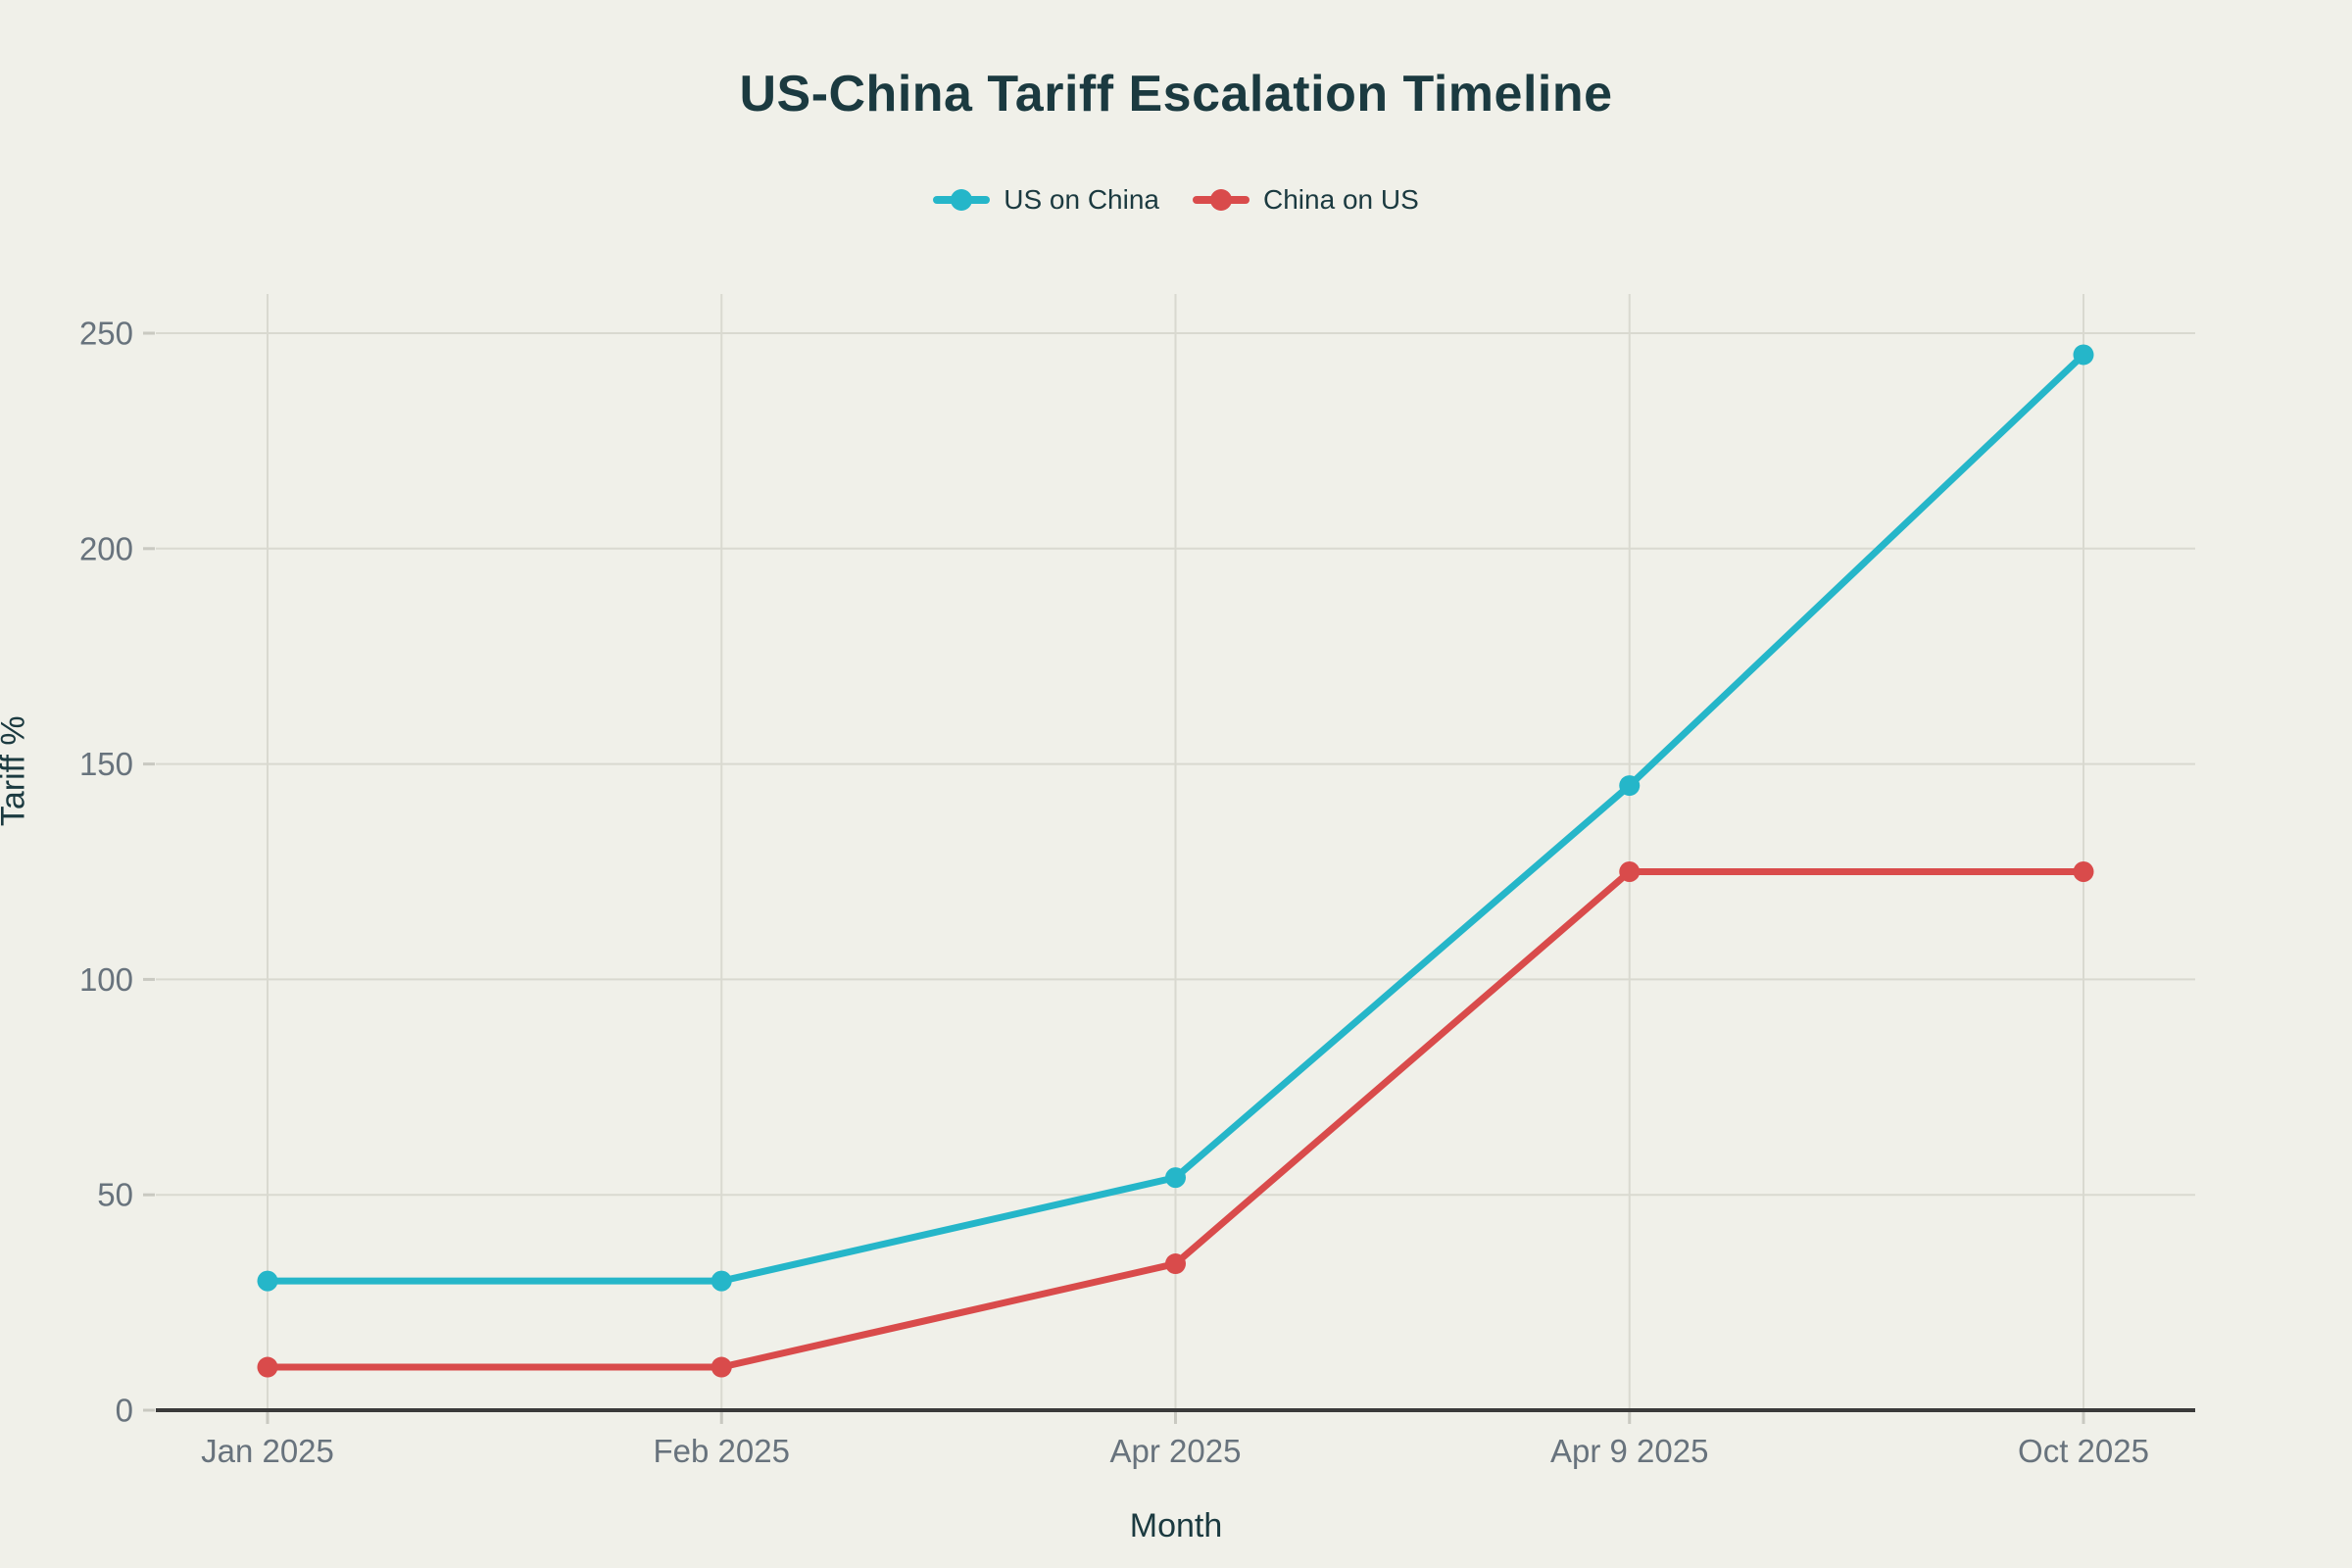  I want to click on y-tick-label-50: 50, so click(115, 1195).